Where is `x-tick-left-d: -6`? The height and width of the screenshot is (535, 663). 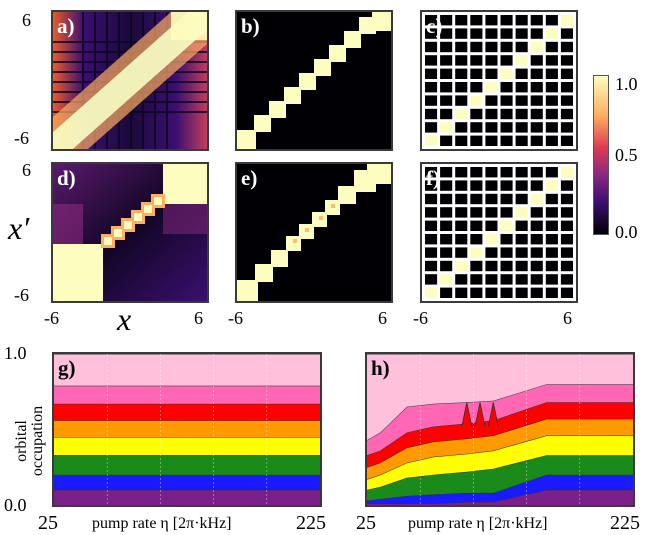
x-tick-left-d: -6 is located at coordinates (51, 318).